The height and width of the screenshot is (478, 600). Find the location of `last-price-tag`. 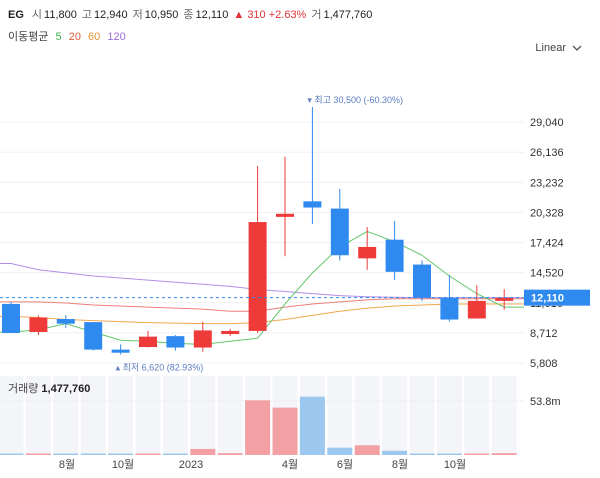

last-price-tag is located at coordinates (557, 297).